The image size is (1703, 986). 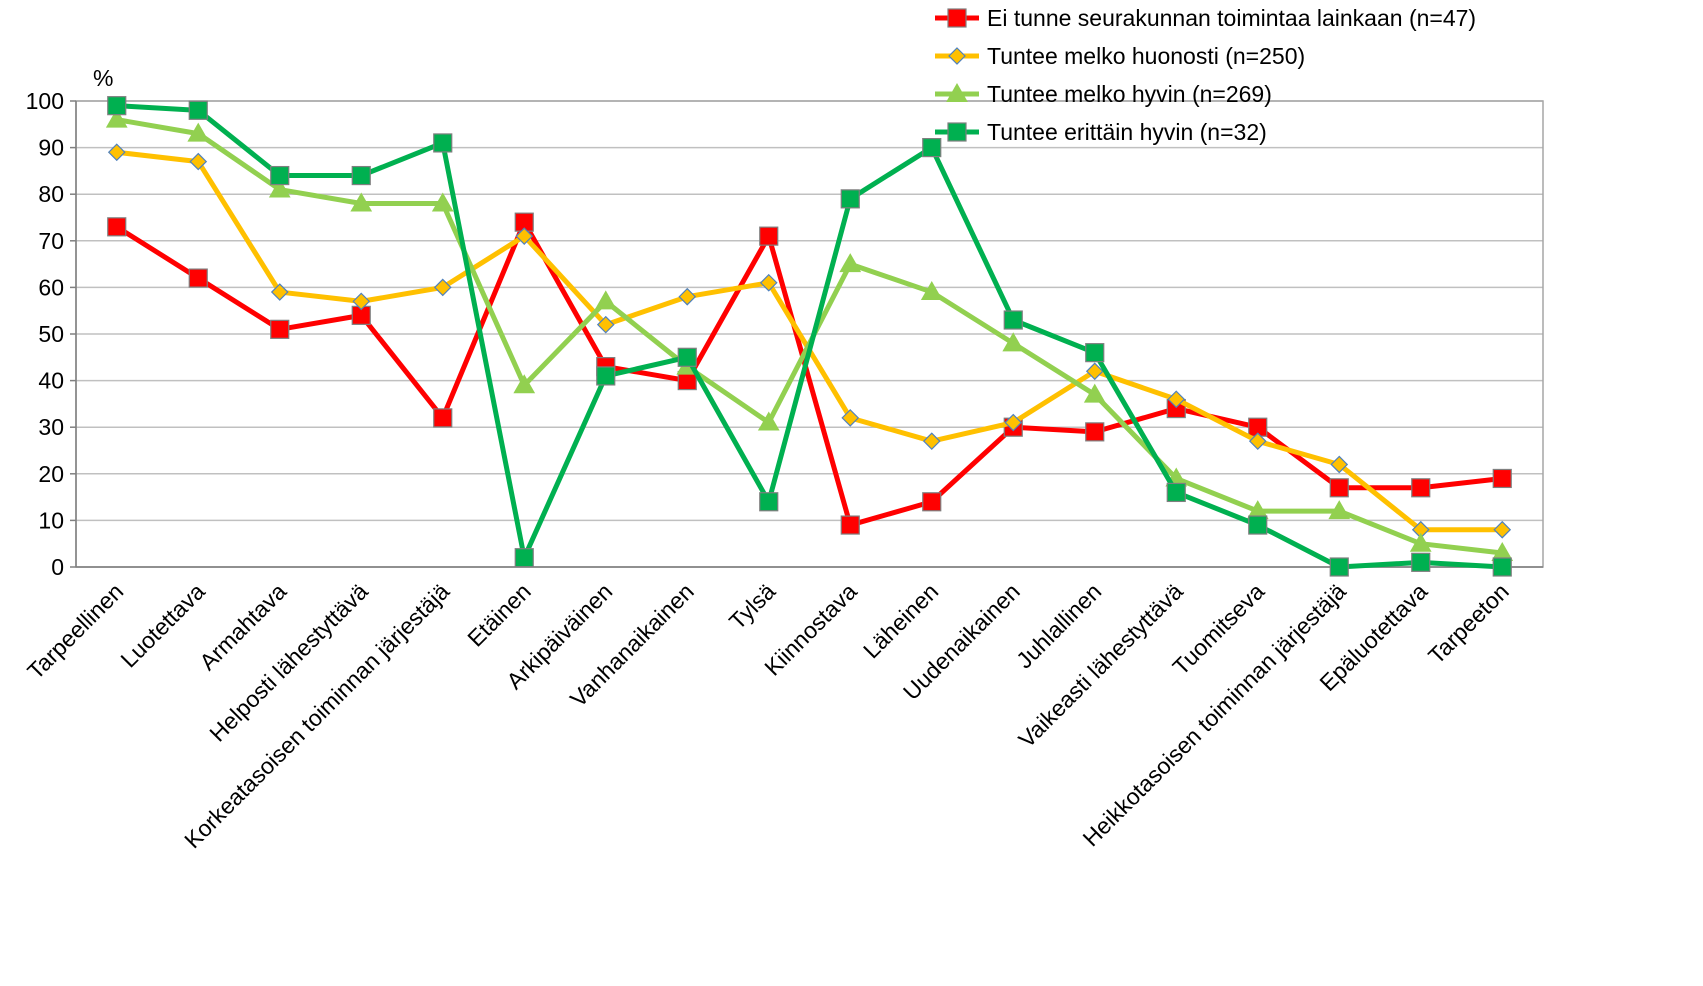 What do you see at coordinates (51, 427) in the screenshot?
I see `y-tick-label: 30` at bounding box center [51, 427].